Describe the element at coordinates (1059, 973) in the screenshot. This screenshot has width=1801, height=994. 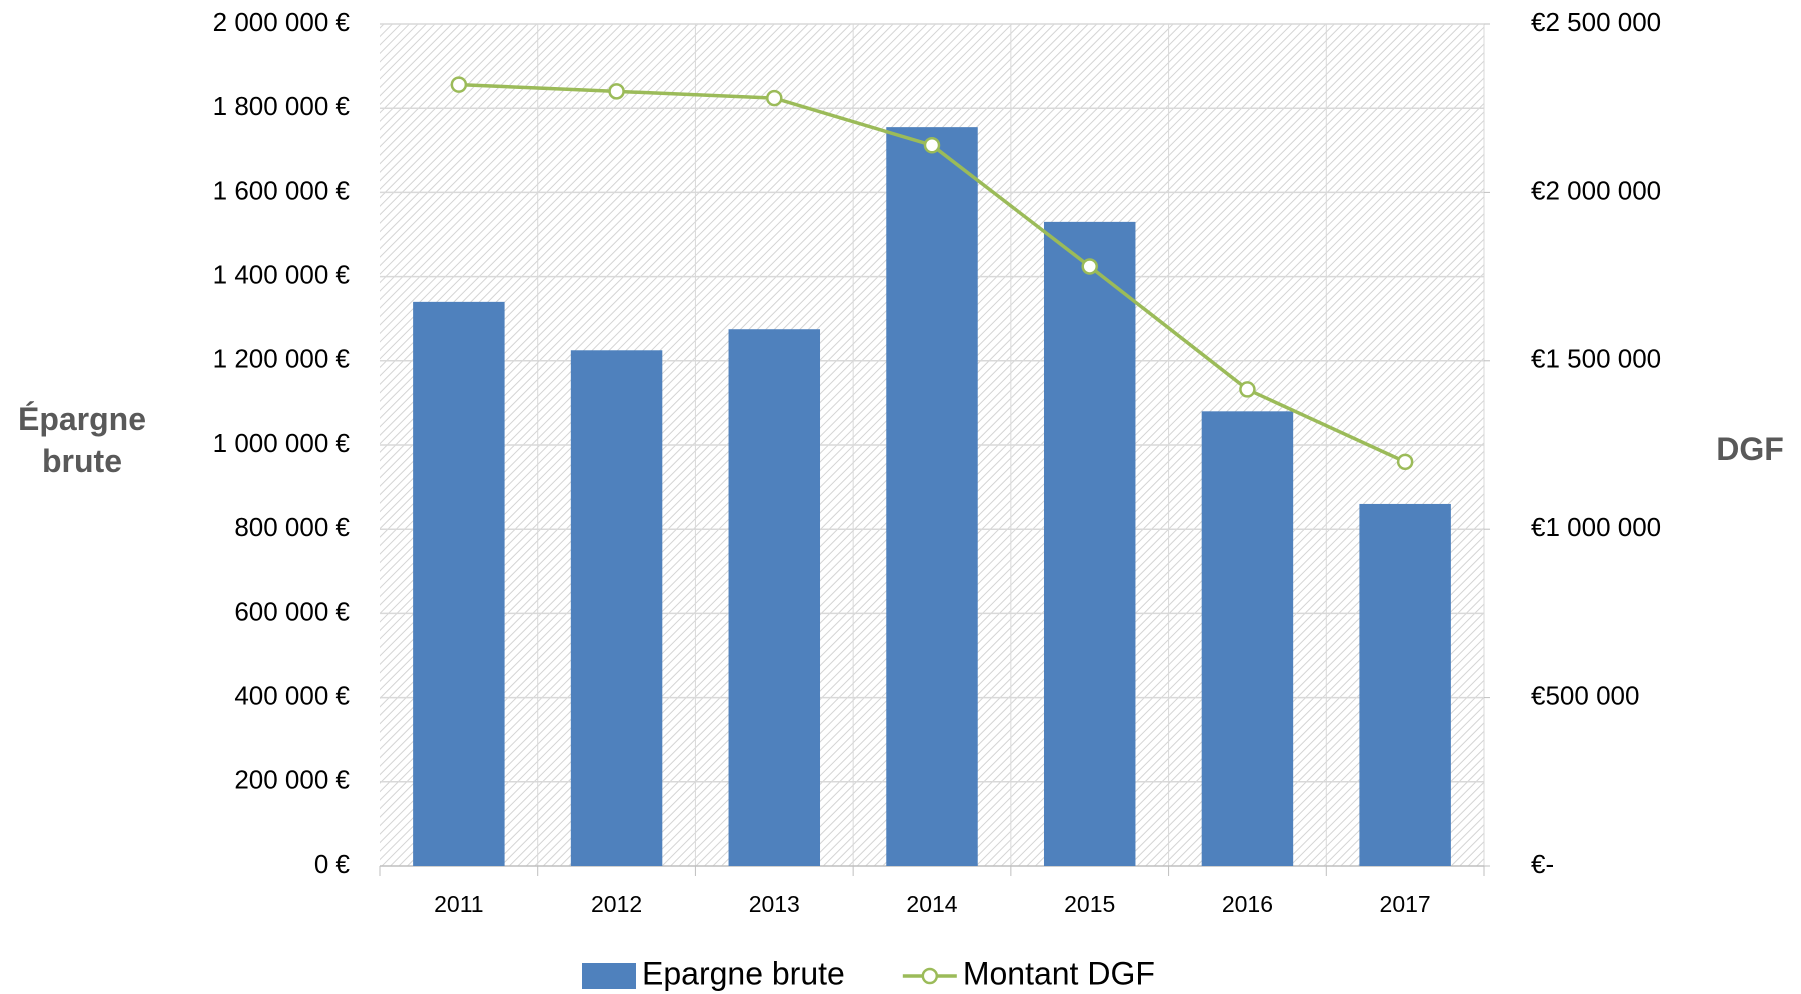
I see `legend-label: Montant DGF` at that location.